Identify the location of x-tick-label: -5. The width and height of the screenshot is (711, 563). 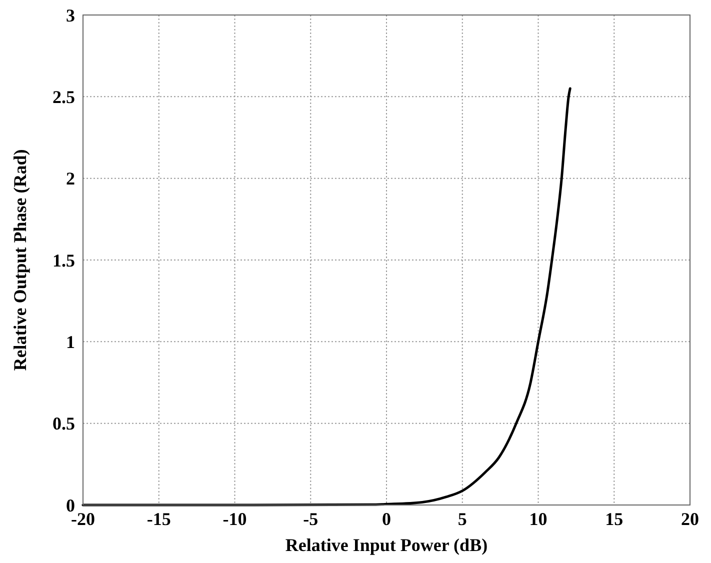
(310, 519).